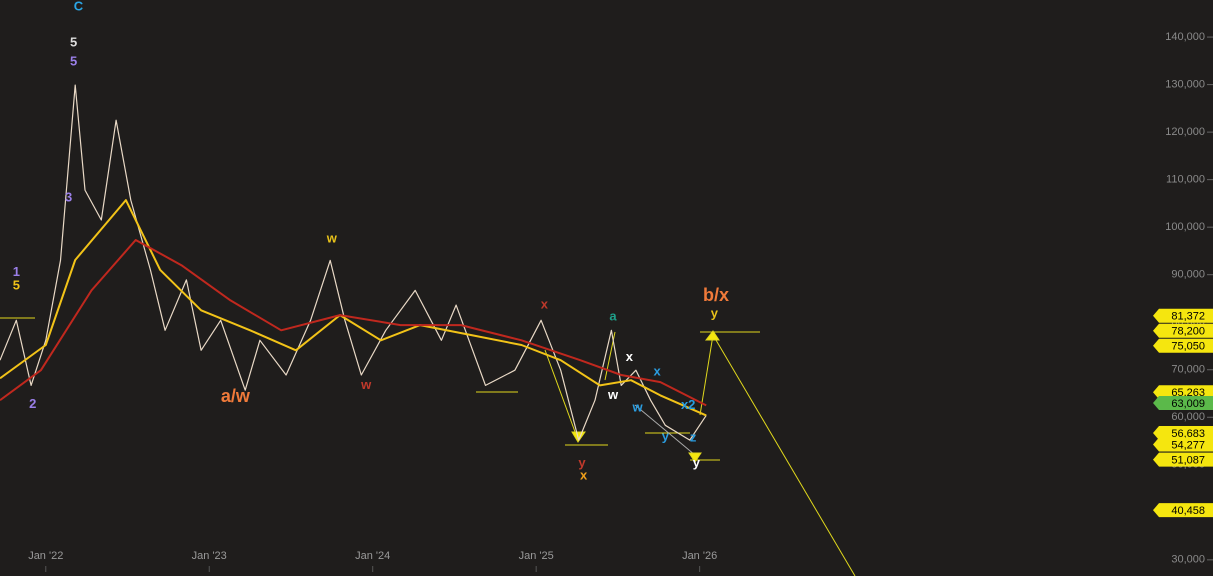  What do you see at coordinates (693, 437) in the screenshot?
I see `wave-label: z` at bounding box center [693, 437].